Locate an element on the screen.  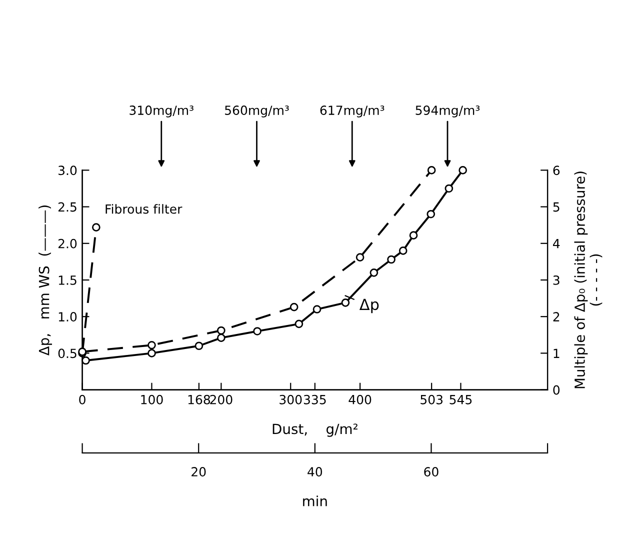
y-axis-title: Δp, mm WS (———) is located at coordinates (45, 281).